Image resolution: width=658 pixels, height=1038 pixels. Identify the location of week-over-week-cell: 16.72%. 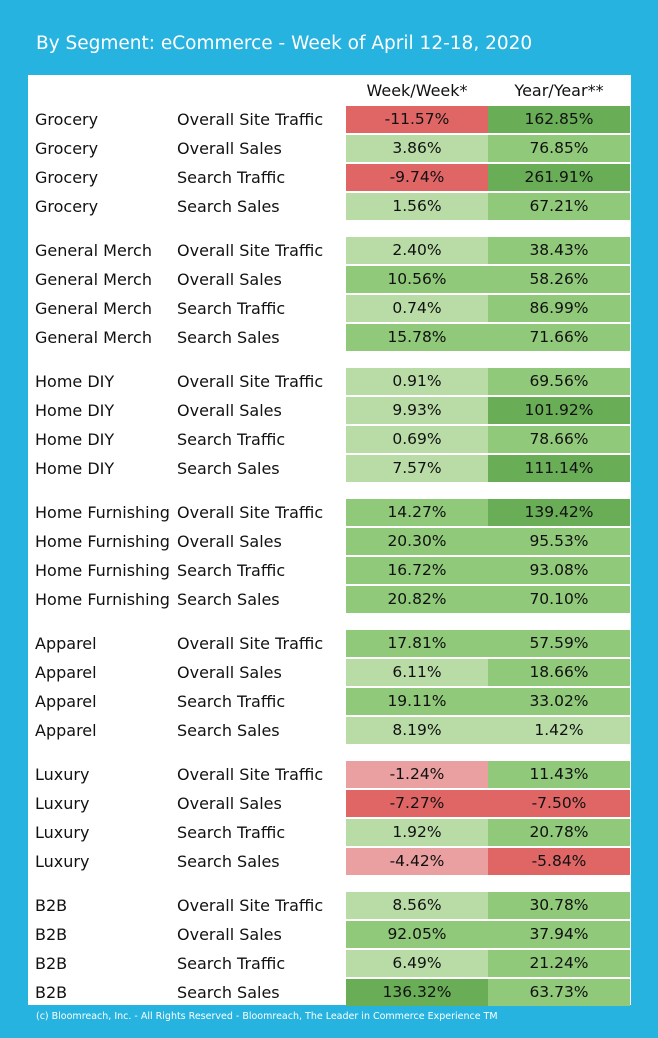
(417, 571).